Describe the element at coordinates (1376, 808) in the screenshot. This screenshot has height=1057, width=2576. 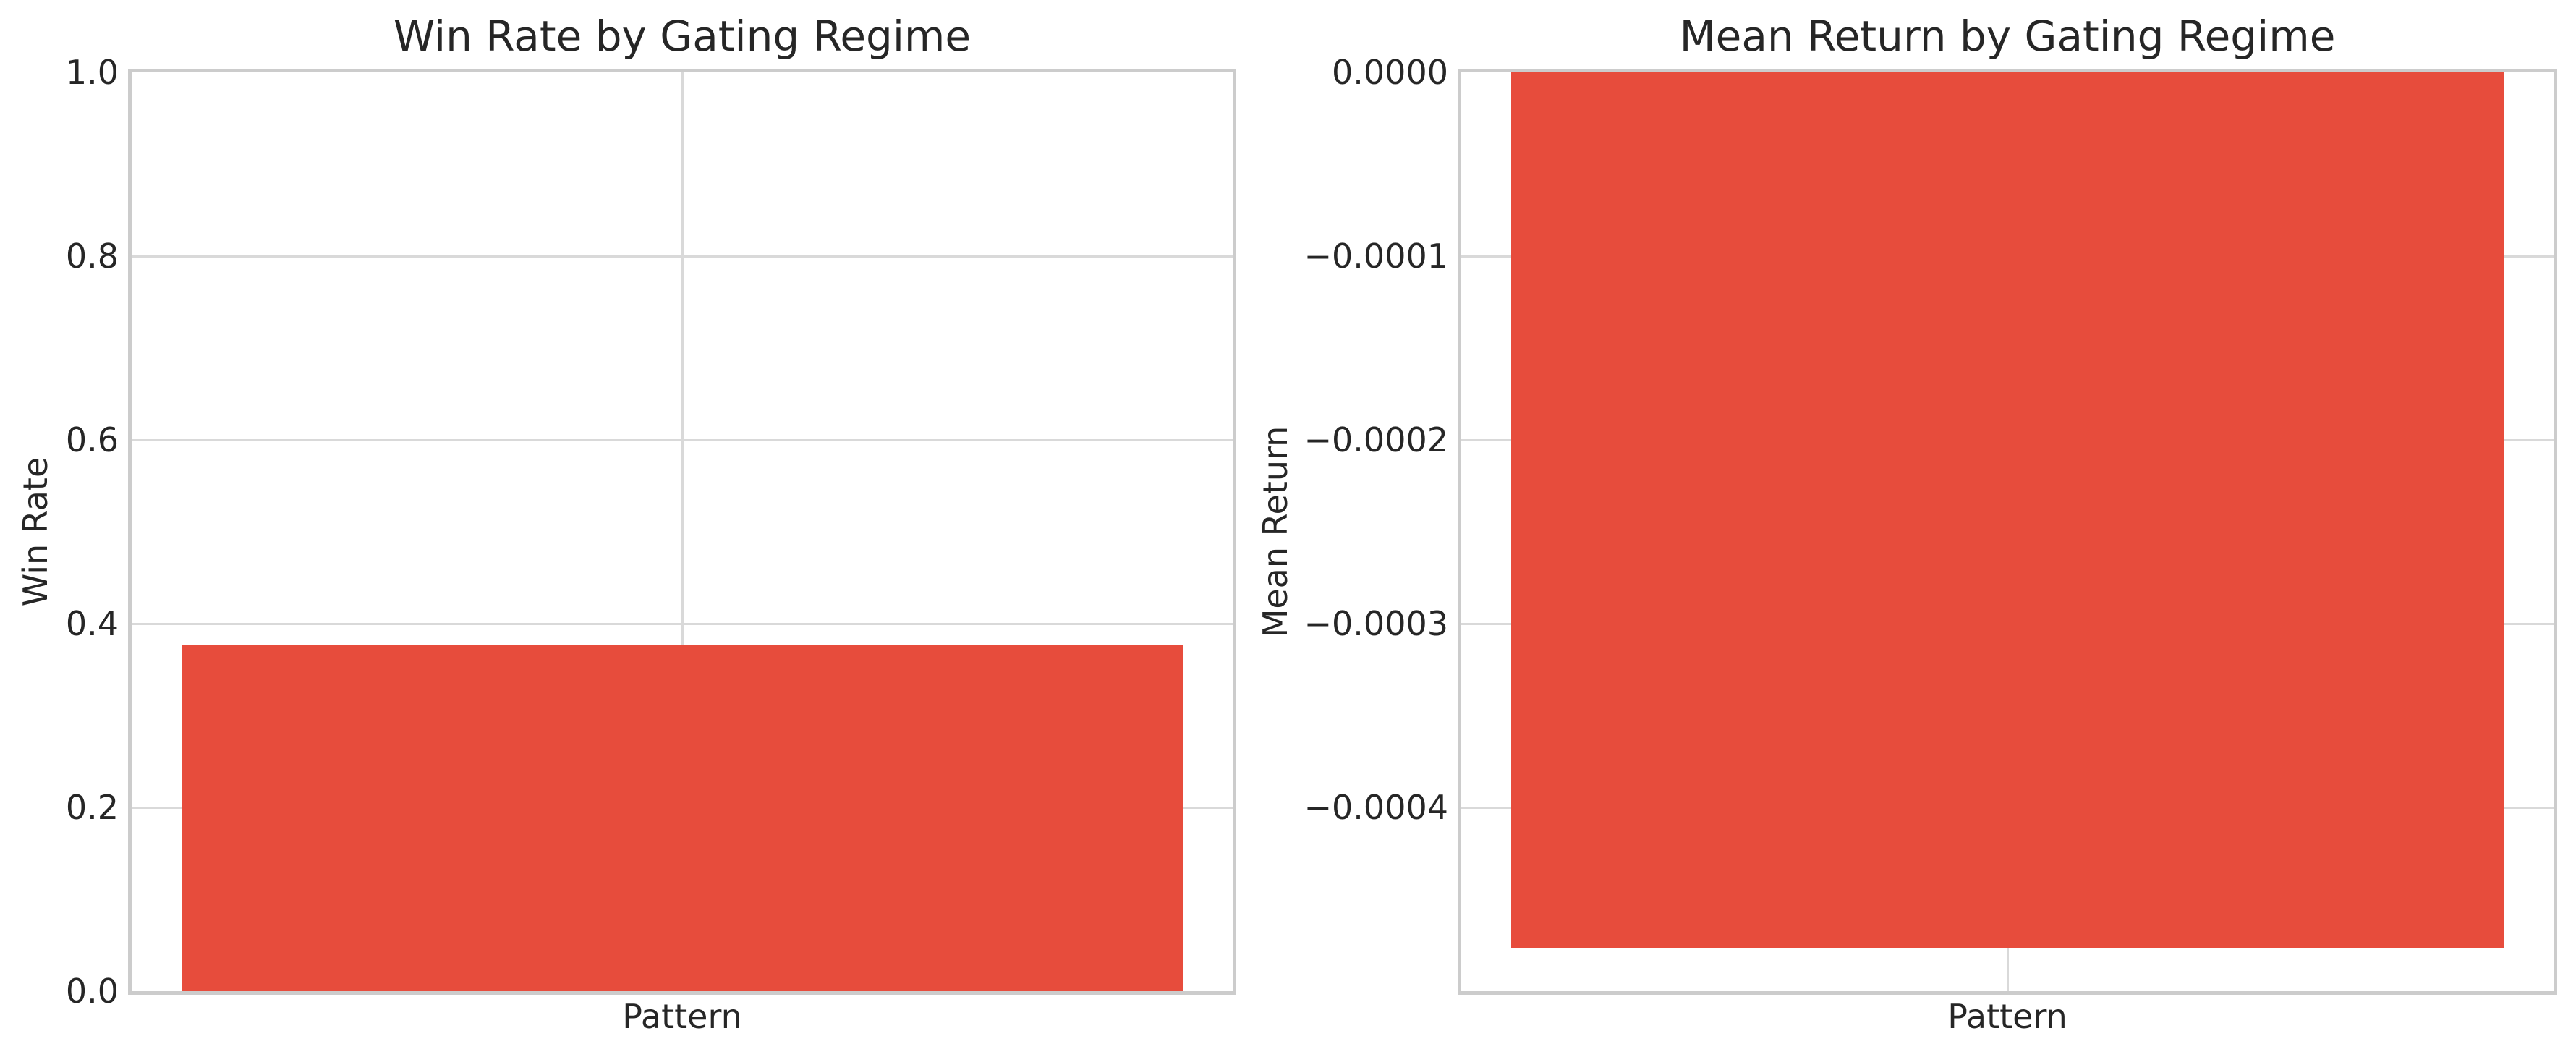
I see `y-tick-label: −0.0004` at that location.